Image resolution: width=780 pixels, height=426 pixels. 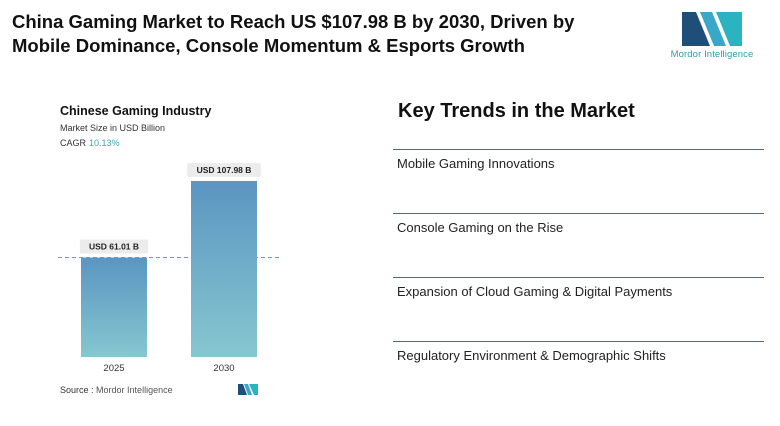 I want to click on cagr-label: CAGR, so click(x=73, y=143).